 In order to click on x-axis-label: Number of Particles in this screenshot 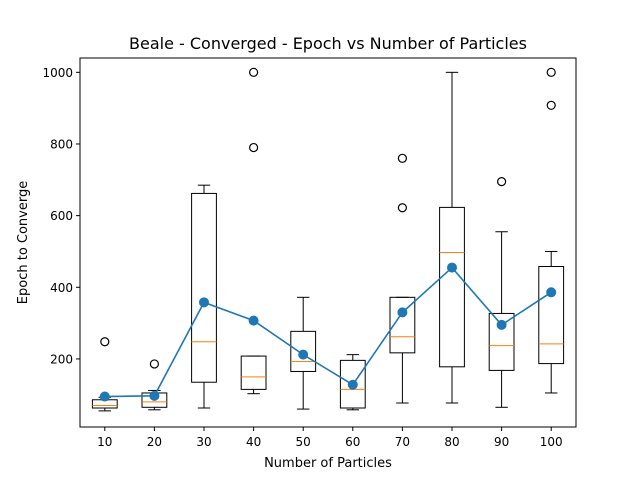, I will do `click(328, 463)`.